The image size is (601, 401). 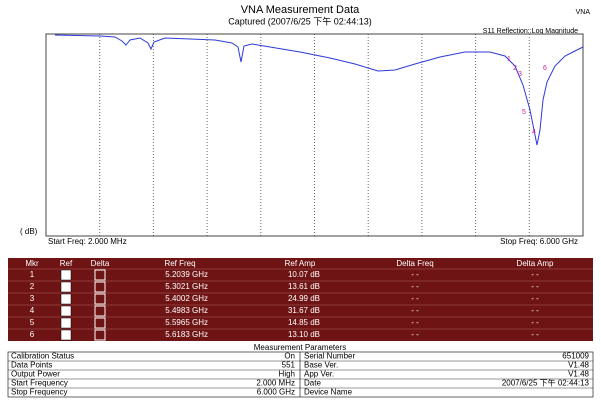 I want to click on ref-amp: 14.85 dB, so click(x=304, y=322).